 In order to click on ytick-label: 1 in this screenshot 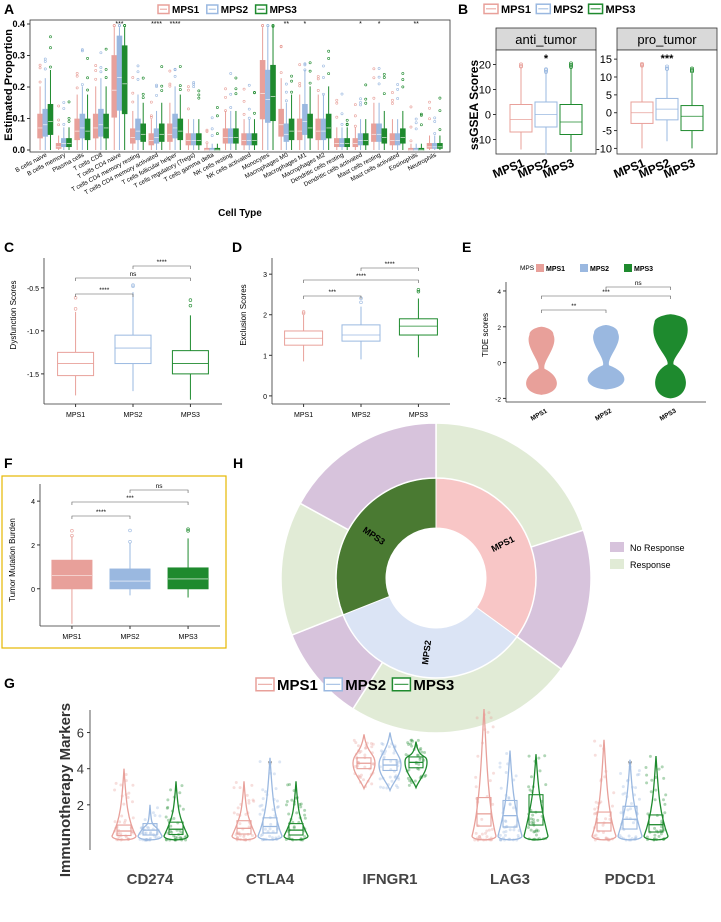, I will do `click(265, 356)`.